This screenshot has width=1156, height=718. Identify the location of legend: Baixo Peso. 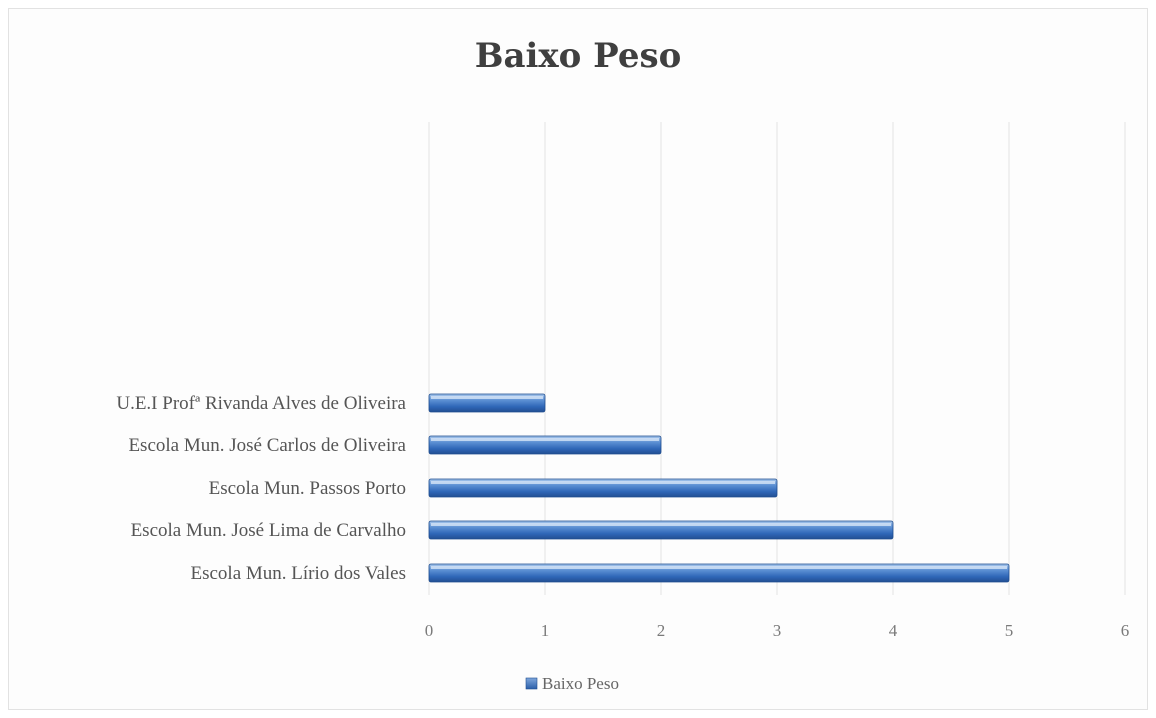
(572, 683).